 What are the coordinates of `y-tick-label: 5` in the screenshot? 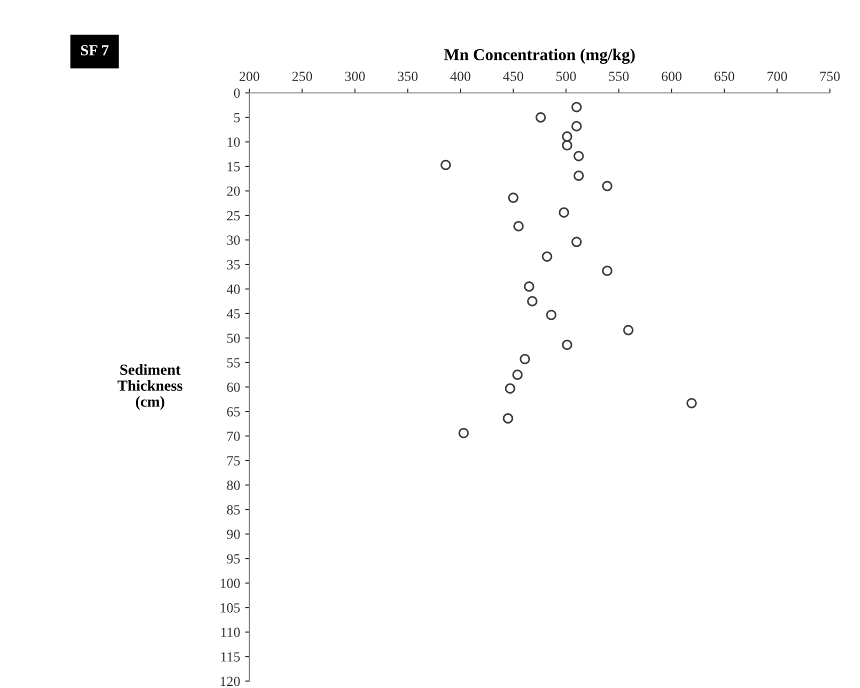 It's located at (237, 117).